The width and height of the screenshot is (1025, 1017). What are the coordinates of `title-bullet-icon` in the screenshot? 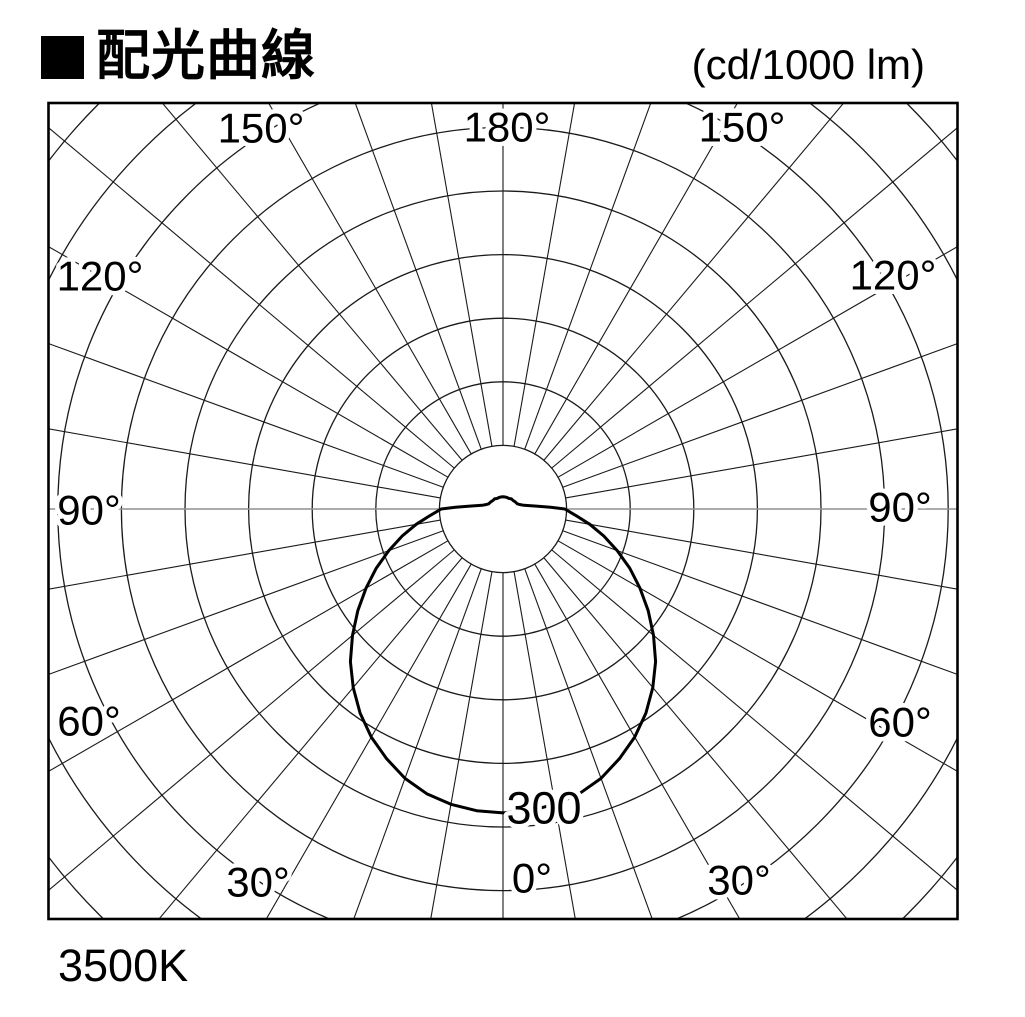 It's located at (62, 57).